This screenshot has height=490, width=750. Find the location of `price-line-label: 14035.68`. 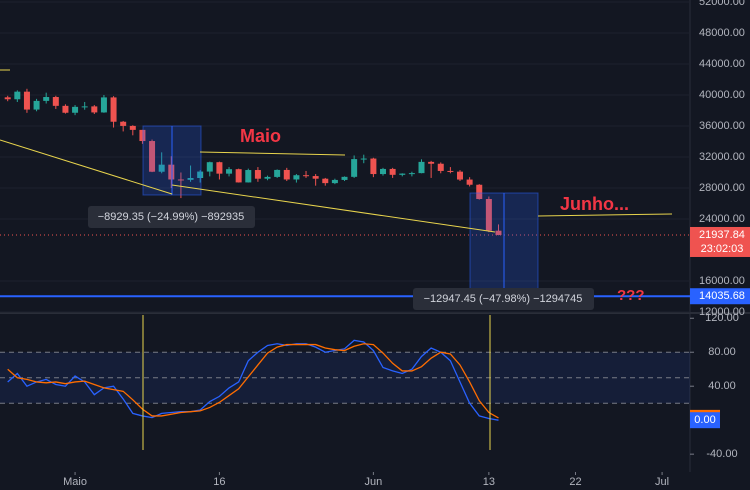

price-line-label: 14035.68 is located at coordinates (722, 296).